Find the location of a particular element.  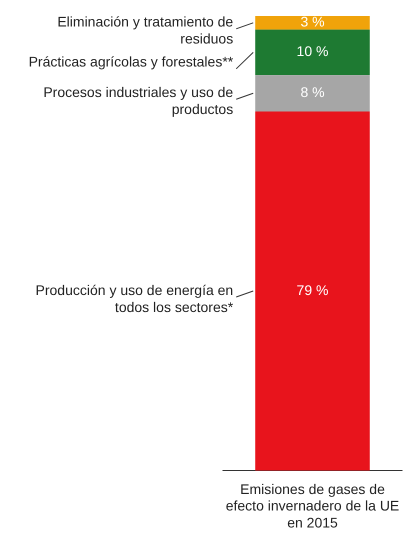

x-tick-label: Emisiones de gases de efecto invernadero de la UE en 2015 is located at coordinates (313, 505).